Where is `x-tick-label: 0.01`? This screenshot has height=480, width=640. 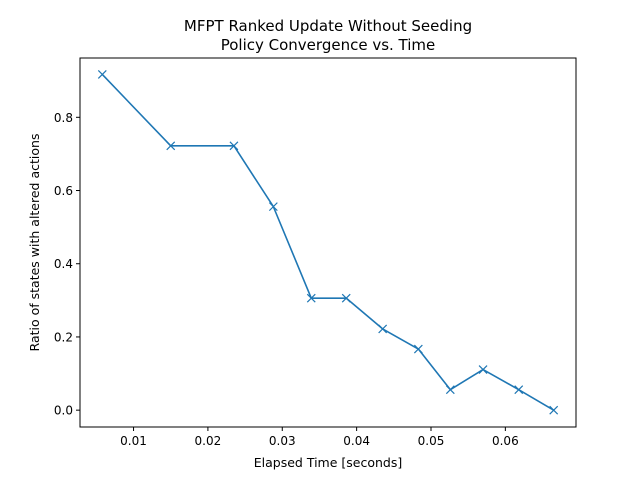 x-tick-label: 0.01 is located at coordinates (133, 441).